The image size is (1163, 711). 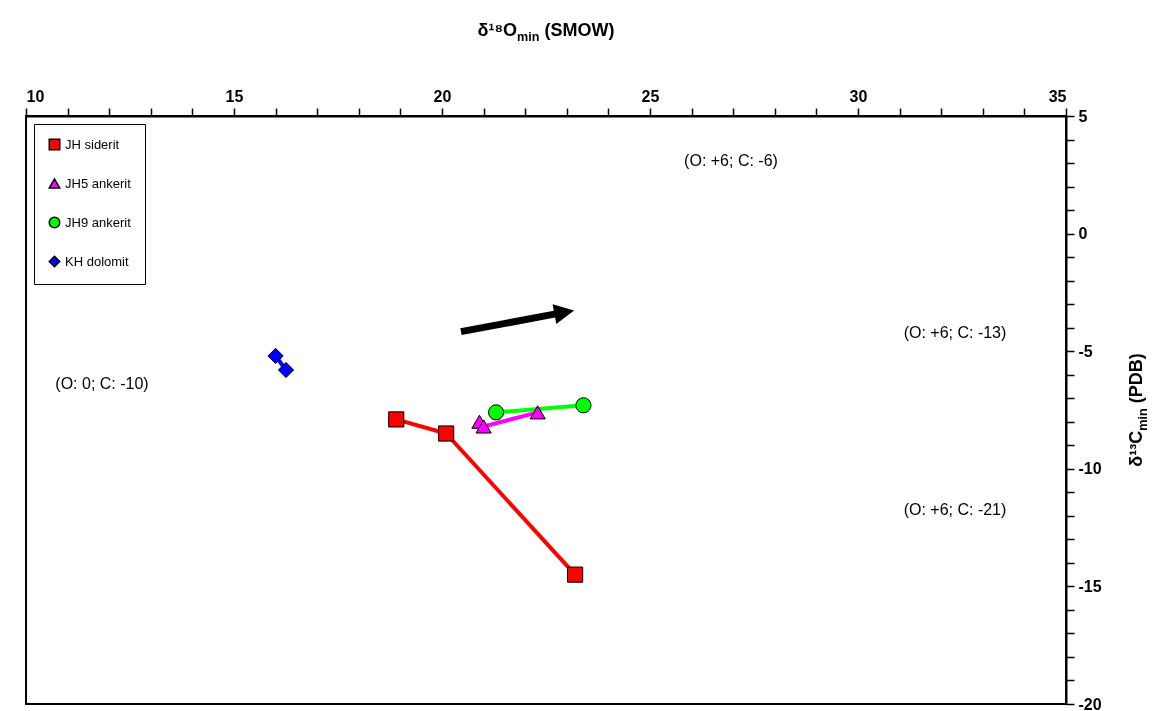 I want to click on annotation: (O: 0; C: -10), so click(x=102, y=384).